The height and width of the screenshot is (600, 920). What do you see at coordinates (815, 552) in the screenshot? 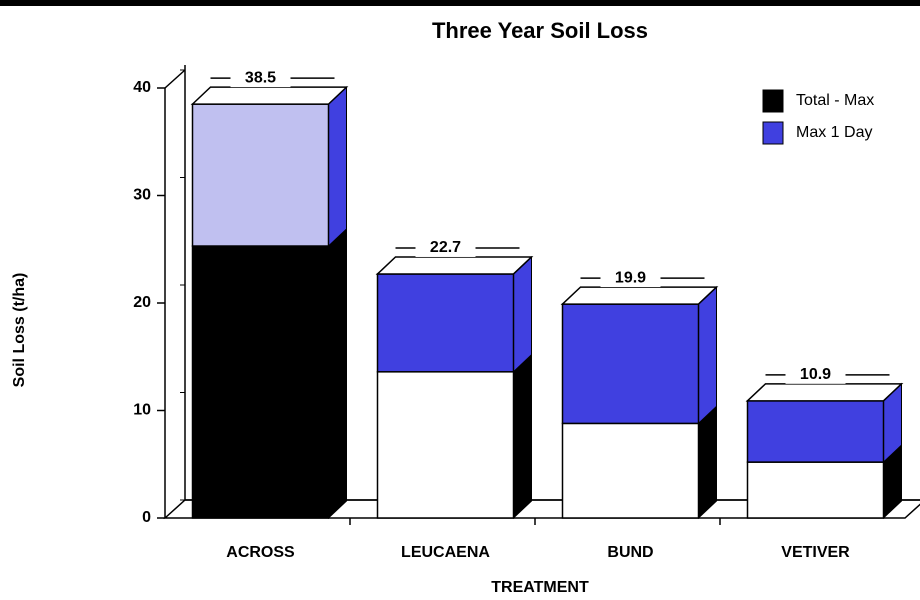
I see `x-tick-label: VETIVER` at bounding box center [815, 552].